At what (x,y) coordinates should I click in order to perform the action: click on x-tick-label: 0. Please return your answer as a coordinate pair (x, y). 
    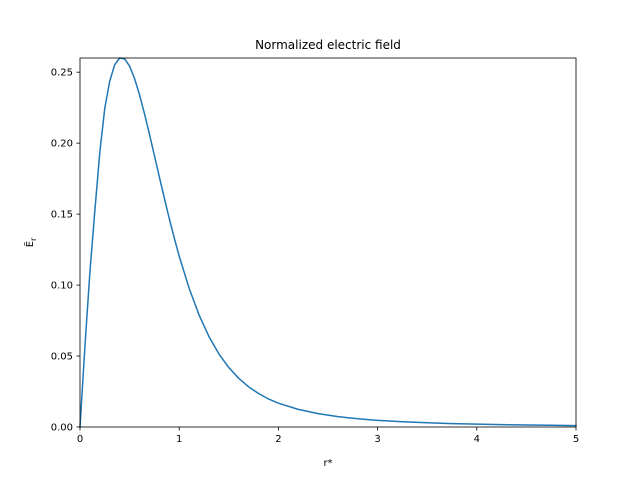
    Looking at the image, I should click on (80, 439).